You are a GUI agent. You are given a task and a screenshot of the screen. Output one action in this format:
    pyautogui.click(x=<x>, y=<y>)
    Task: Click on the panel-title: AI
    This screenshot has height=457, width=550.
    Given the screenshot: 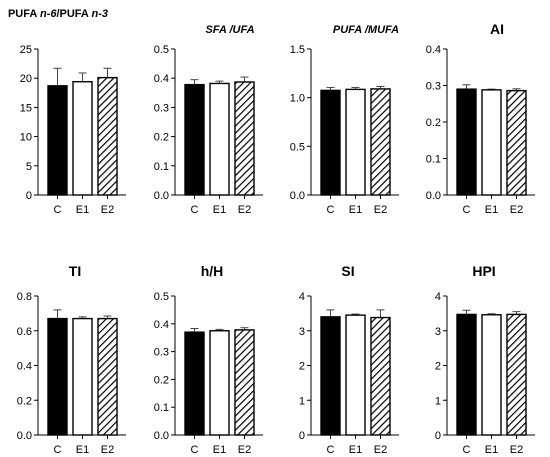 What is the action you would take?
    pyautogui.click(x=497, y=29)
    